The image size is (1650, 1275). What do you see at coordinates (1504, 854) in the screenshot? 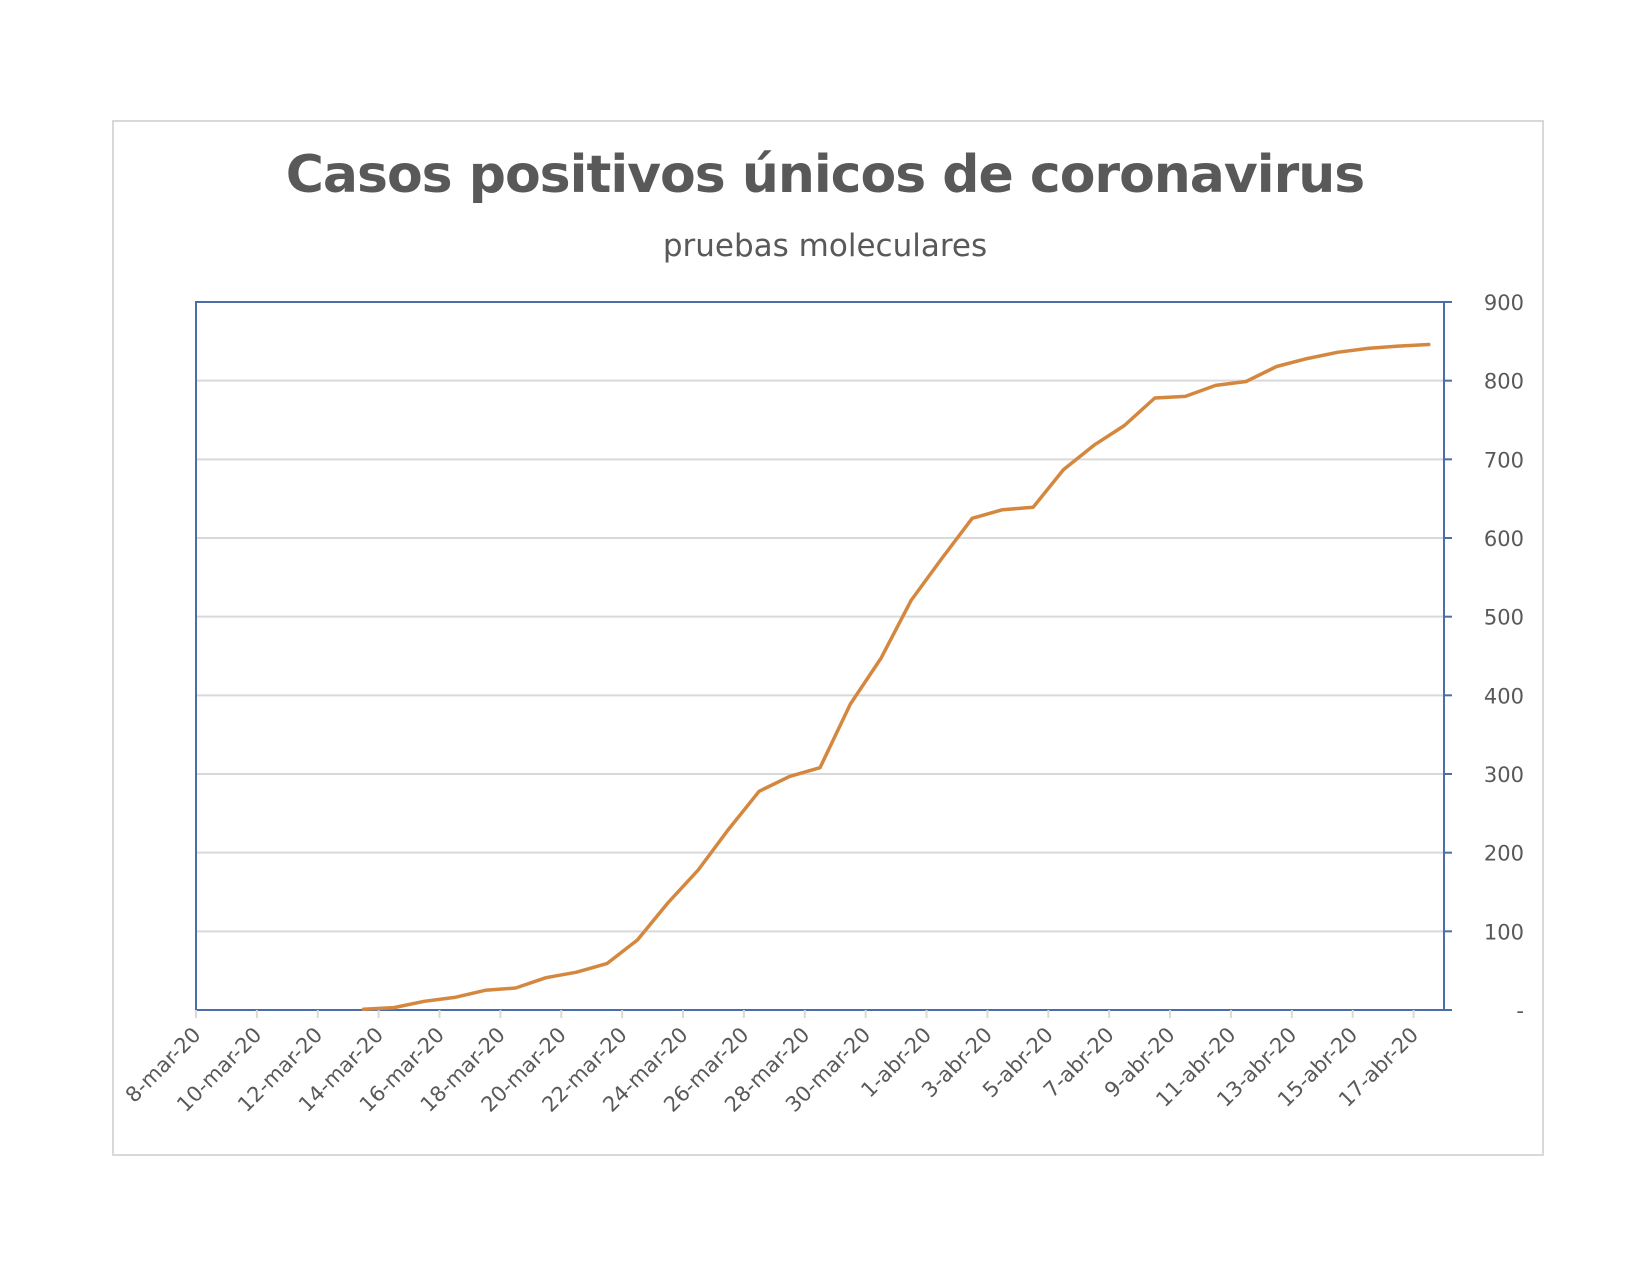
I see `y-tick-label: 200` at bounding box center [1504, 854].